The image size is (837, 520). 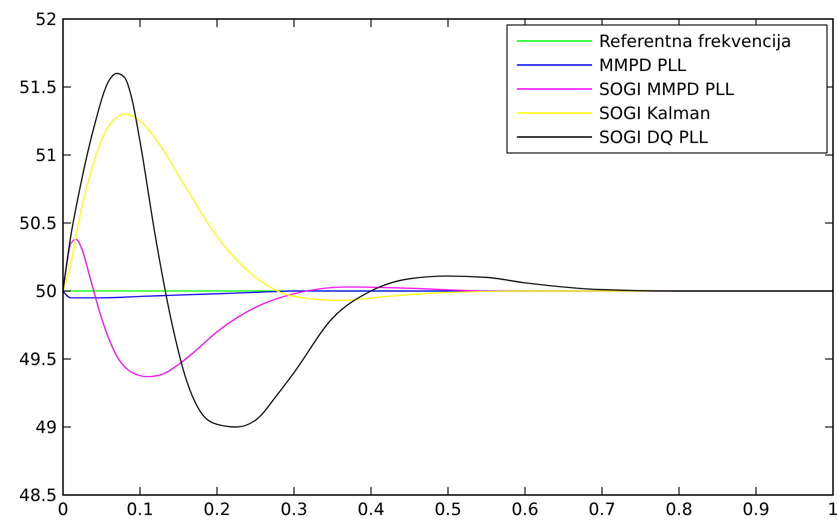 What do you see at coordinates (38, 88) in the screenshot?
I see `y-tick-label: 51.5` at bounding box center [38, 88].